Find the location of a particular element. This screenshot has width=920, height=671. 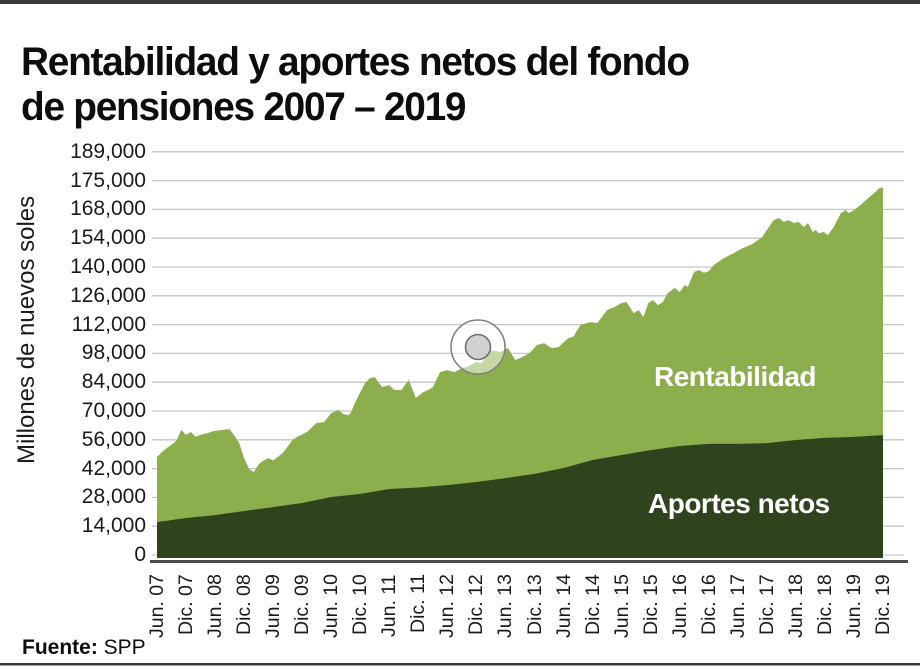

y-tick-label: 168,000 is located at coordinates (108, 209).